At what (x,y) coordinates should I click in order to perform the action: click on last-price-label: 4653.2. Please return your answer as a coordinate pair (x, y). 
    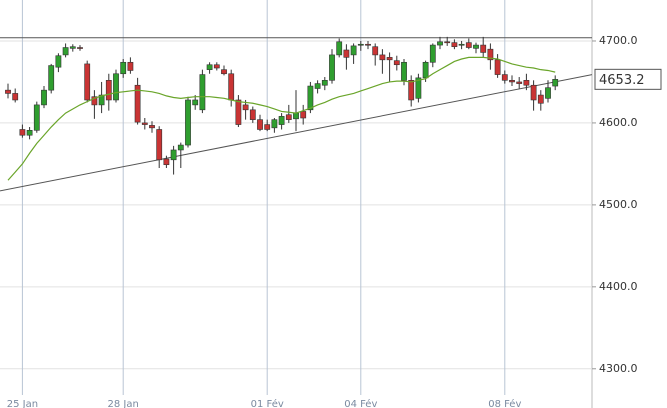
    Looking at the image, I should click on (622, 80).